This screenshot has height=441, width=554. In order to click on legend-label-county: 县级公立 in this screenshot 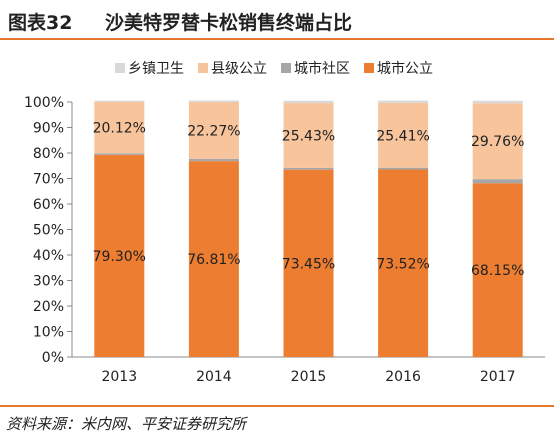, I will do `click(239, 69)`.